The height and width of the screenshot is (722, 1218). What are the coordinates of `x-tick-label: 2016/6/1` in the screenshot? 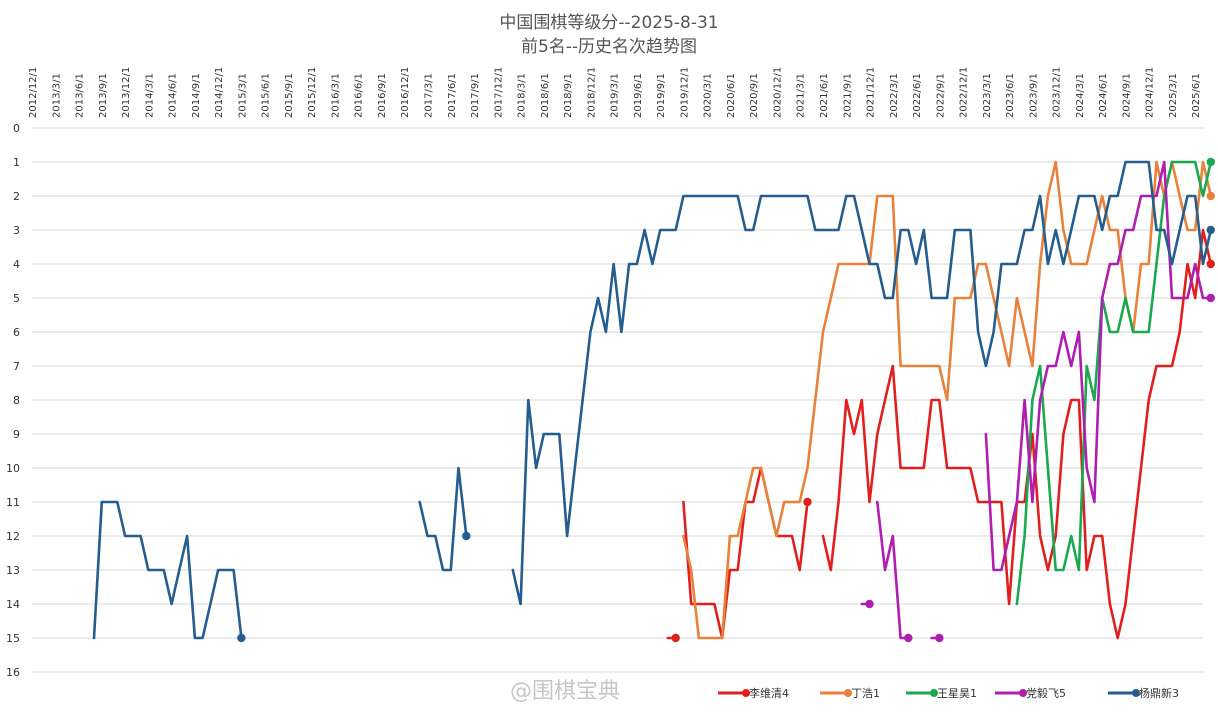 It's located at (359, 95).